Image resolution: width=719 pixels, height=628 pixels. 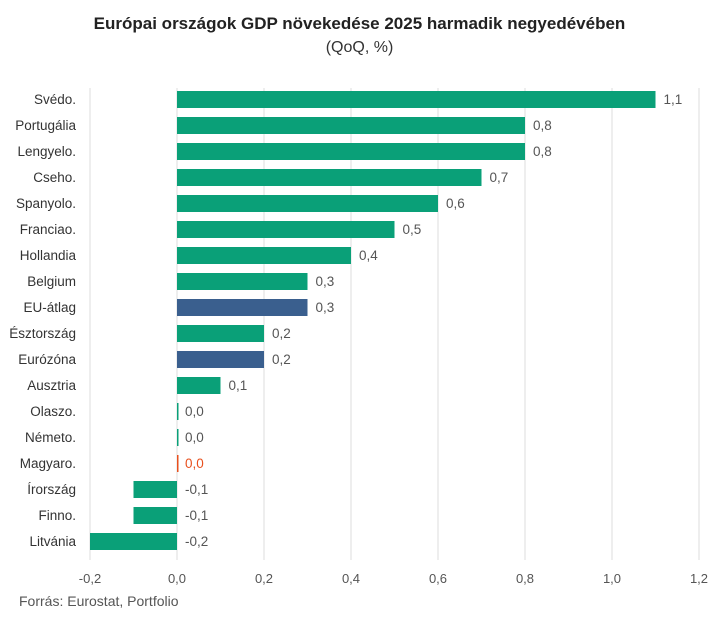 What do you see at coordinates (699, 578) in the screenshot?
I see `x-tick-label: 1,2` at bounding box center [699, 578].